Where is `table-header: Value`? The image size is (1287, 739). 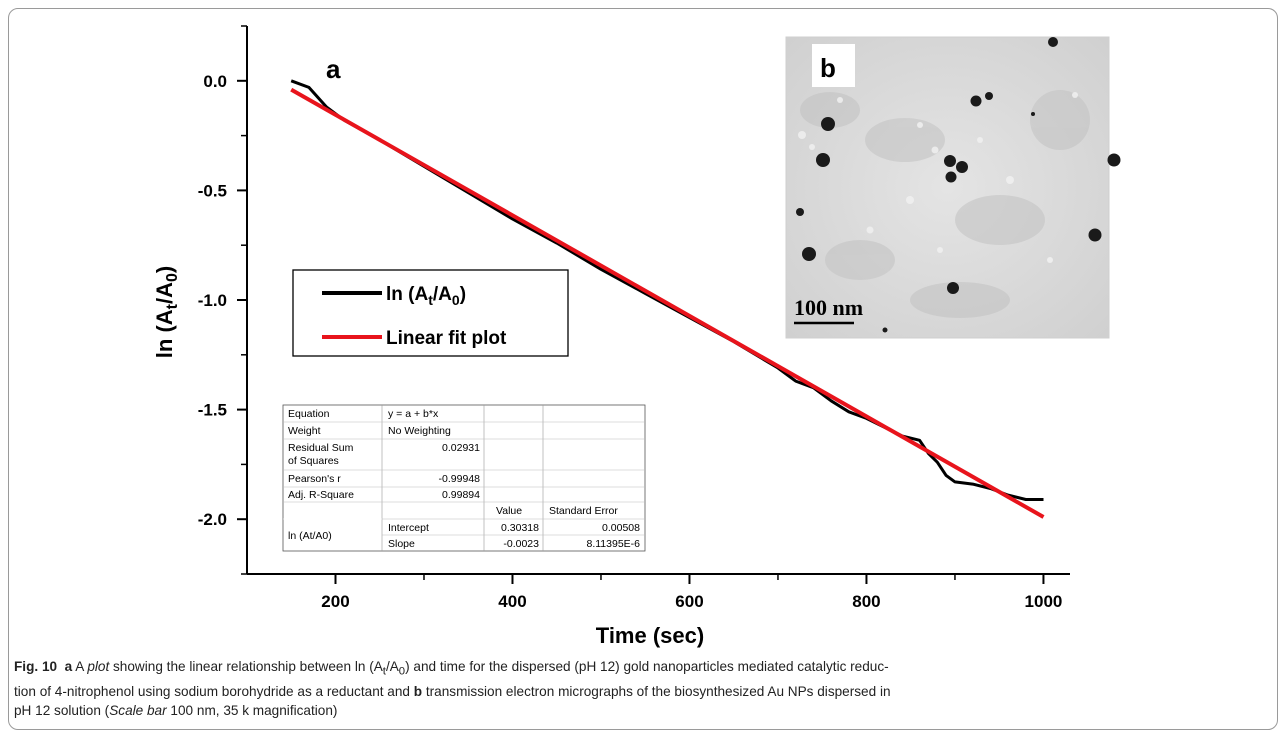 table-header: Value is located at coordinates (509, 511).